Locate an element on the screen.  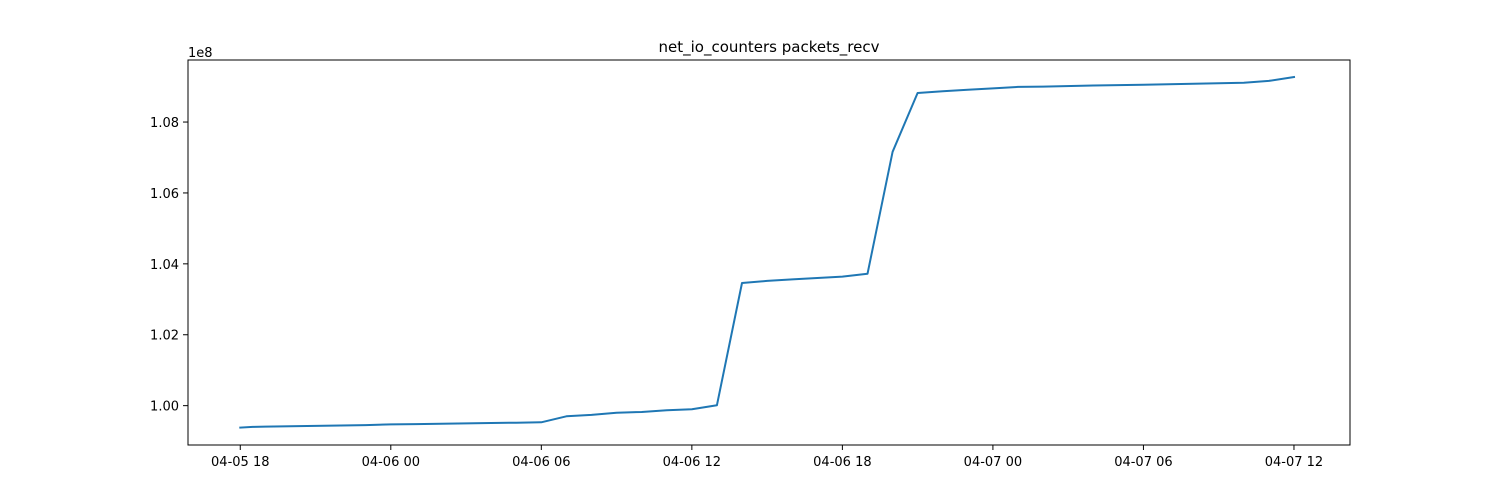
x-tick-label: 04-07 12 is located at coordinates (1294, 462).